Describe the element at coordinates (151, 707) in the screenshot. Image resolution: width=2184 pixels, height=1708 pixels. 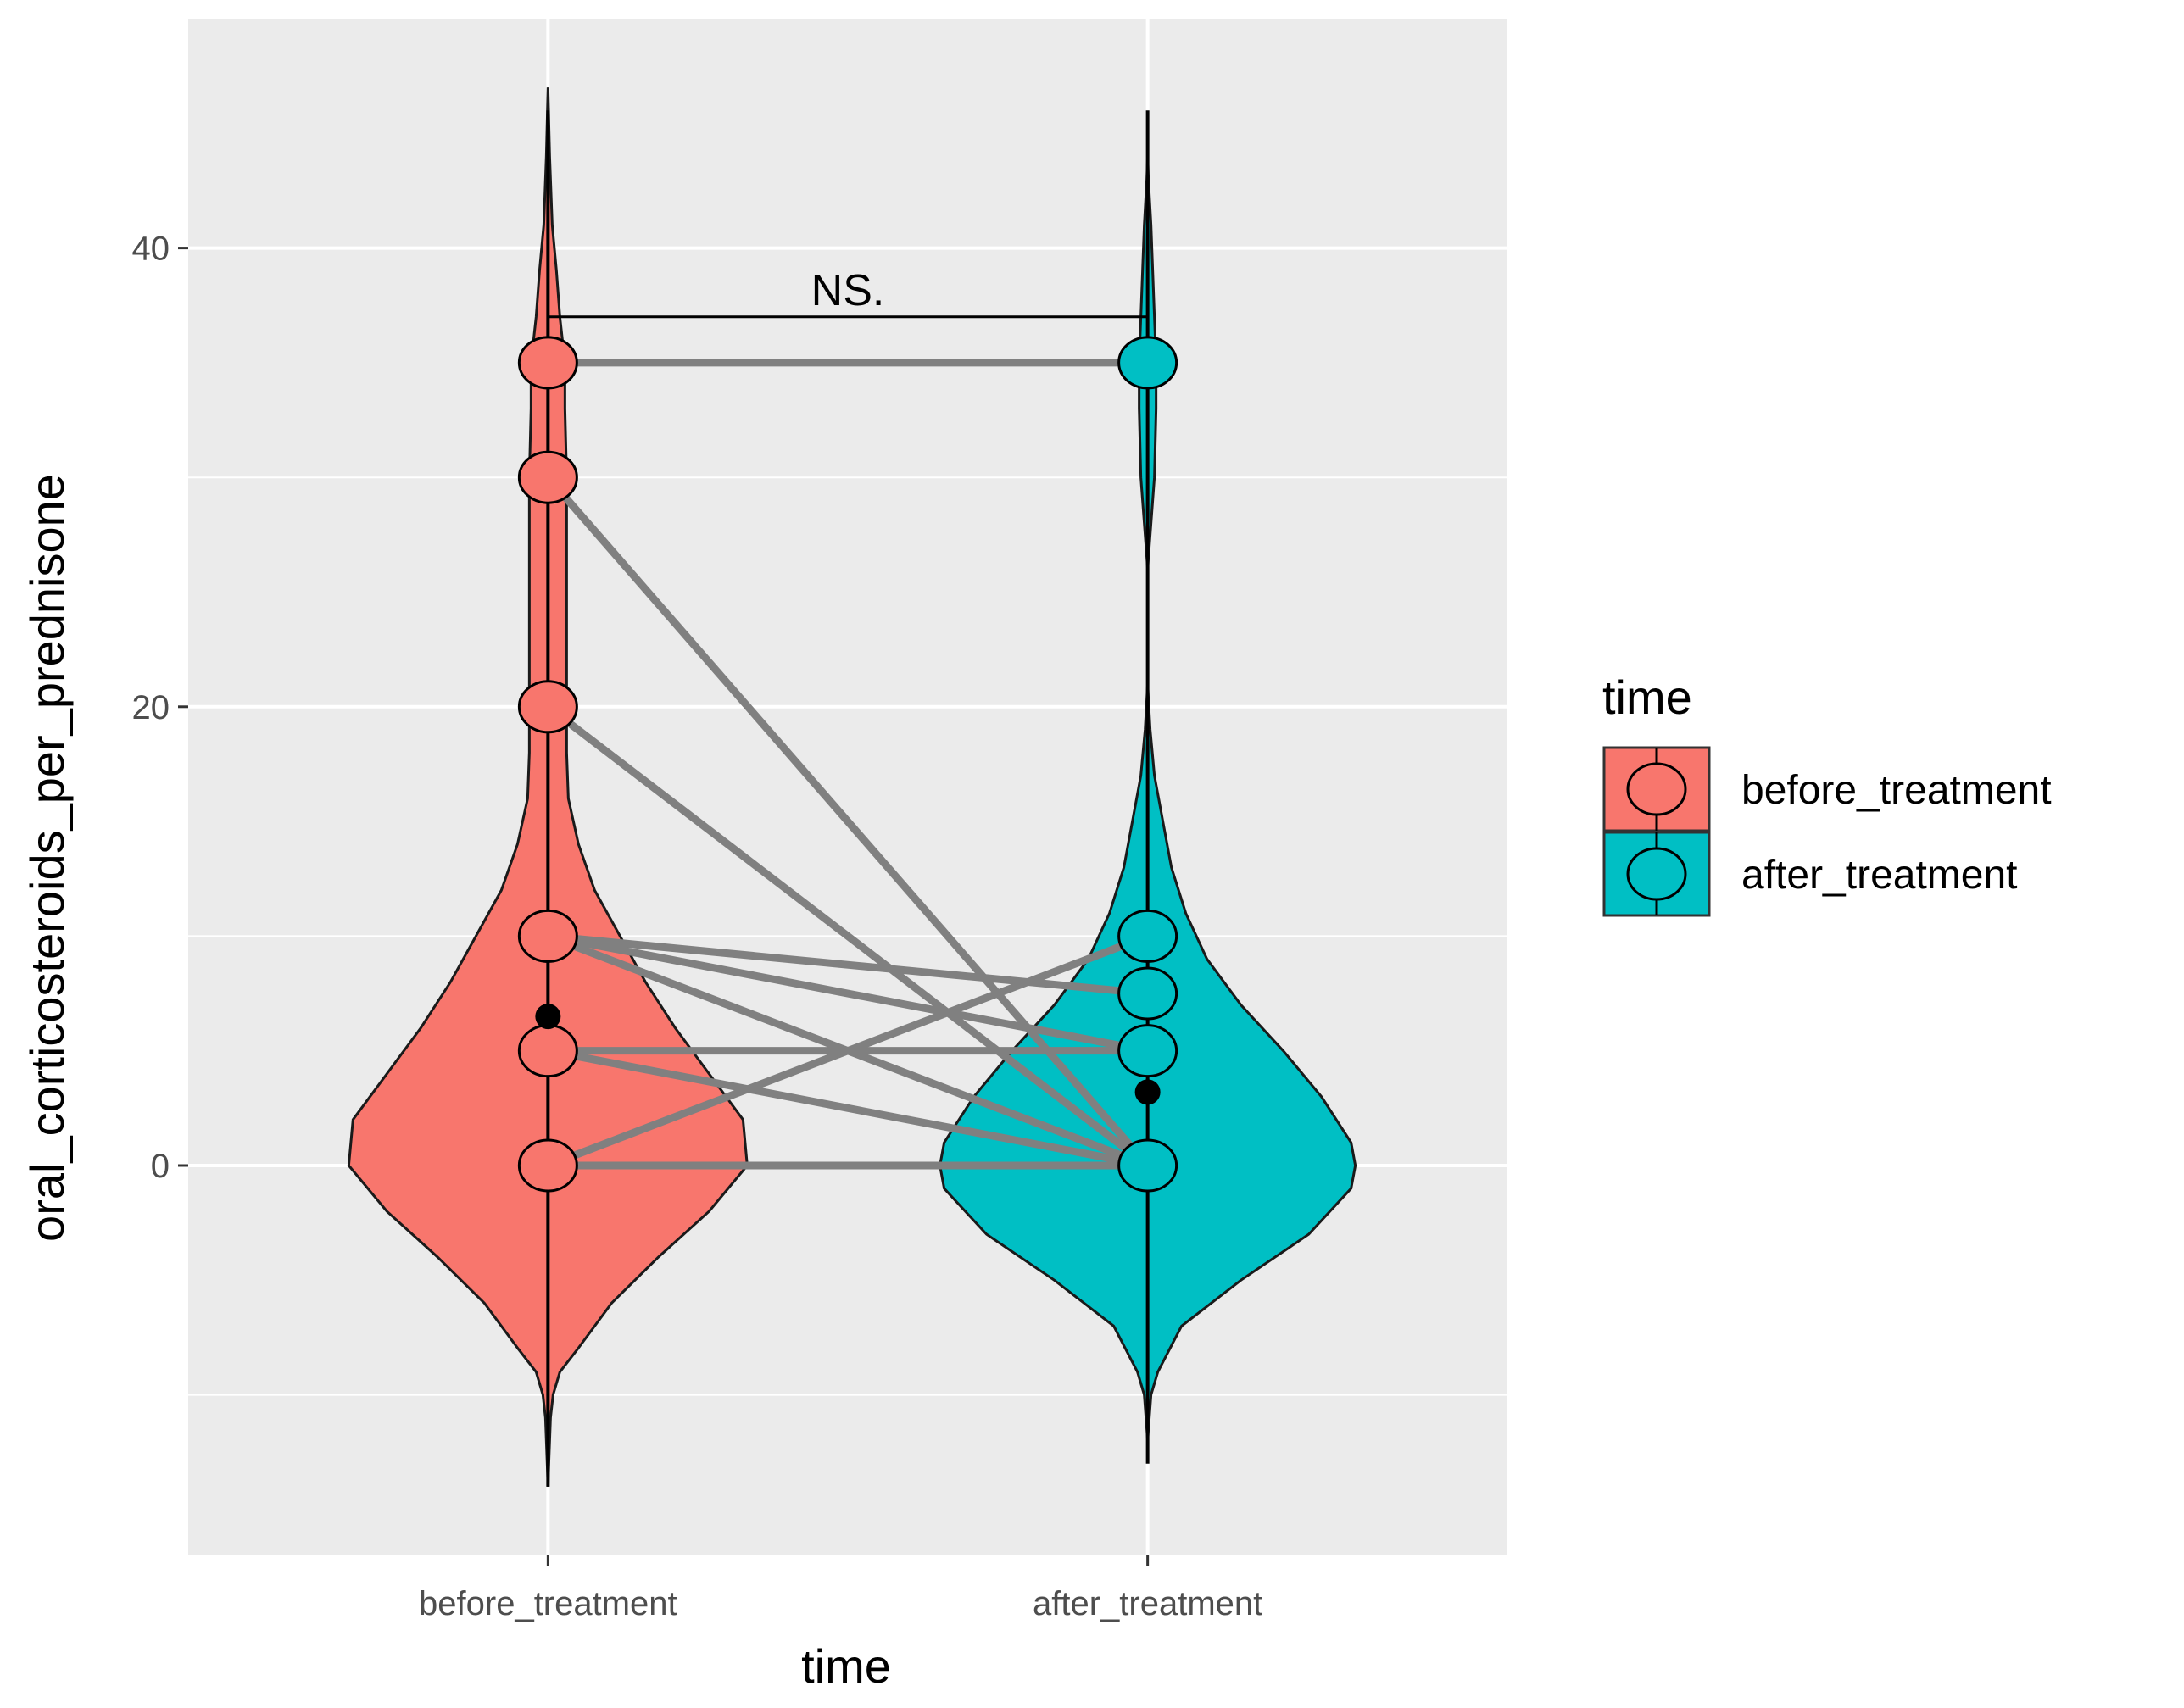
I see `y-tick-label: 20` at that location.